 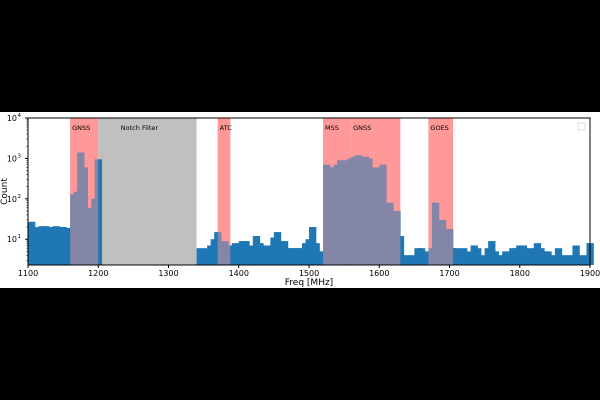 I want to click on x-axis-label: Freq [MHz], so click(x=309, y=283).